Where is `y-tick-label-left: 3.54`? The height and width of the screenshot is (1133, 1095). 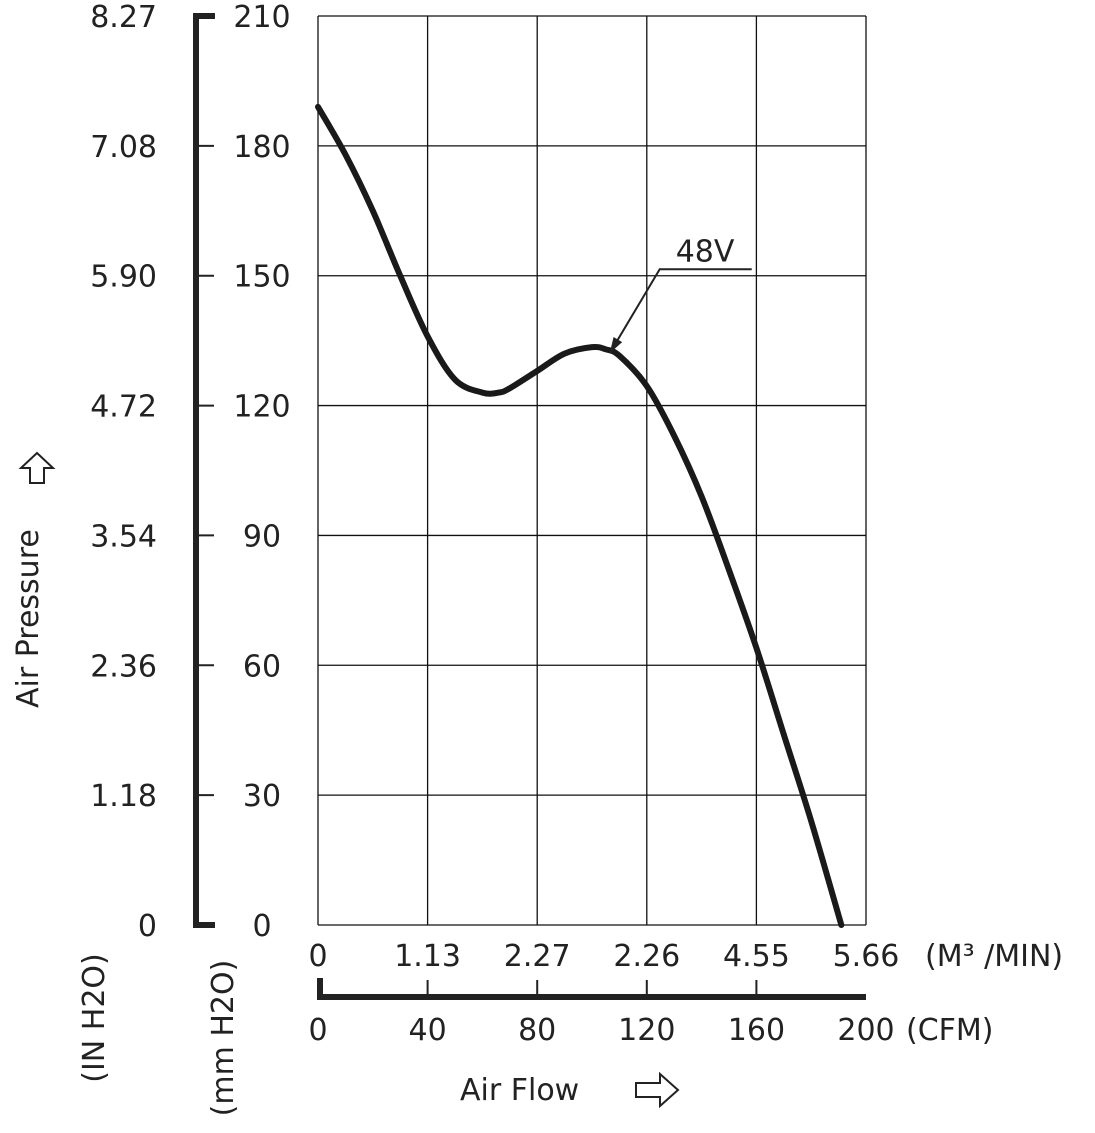
y-tick-label-left: 3.54 is located at coordinates (123, 536).